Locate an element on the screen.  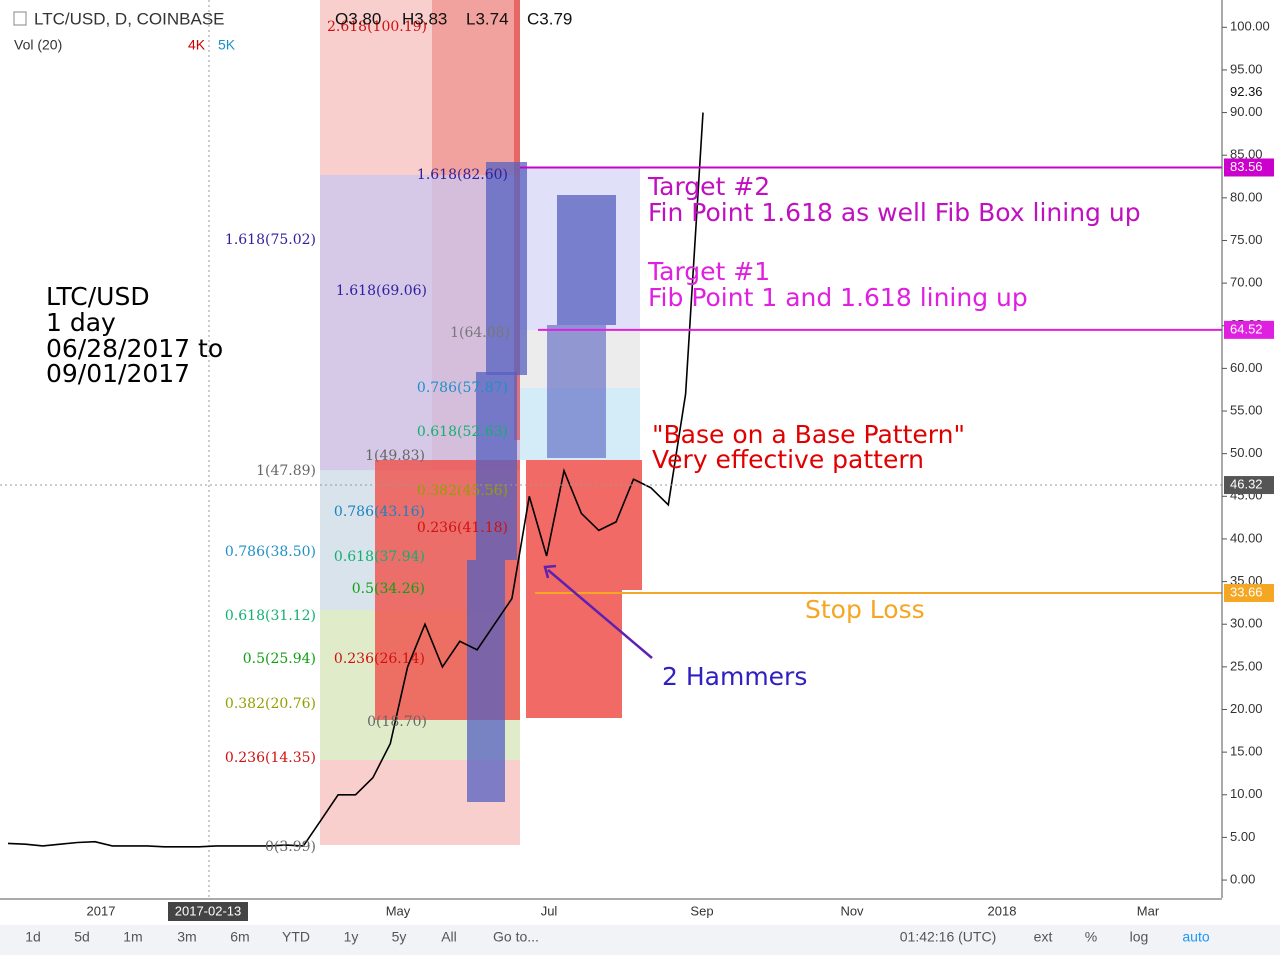
arrow-head is located at coordinates (550, 571).